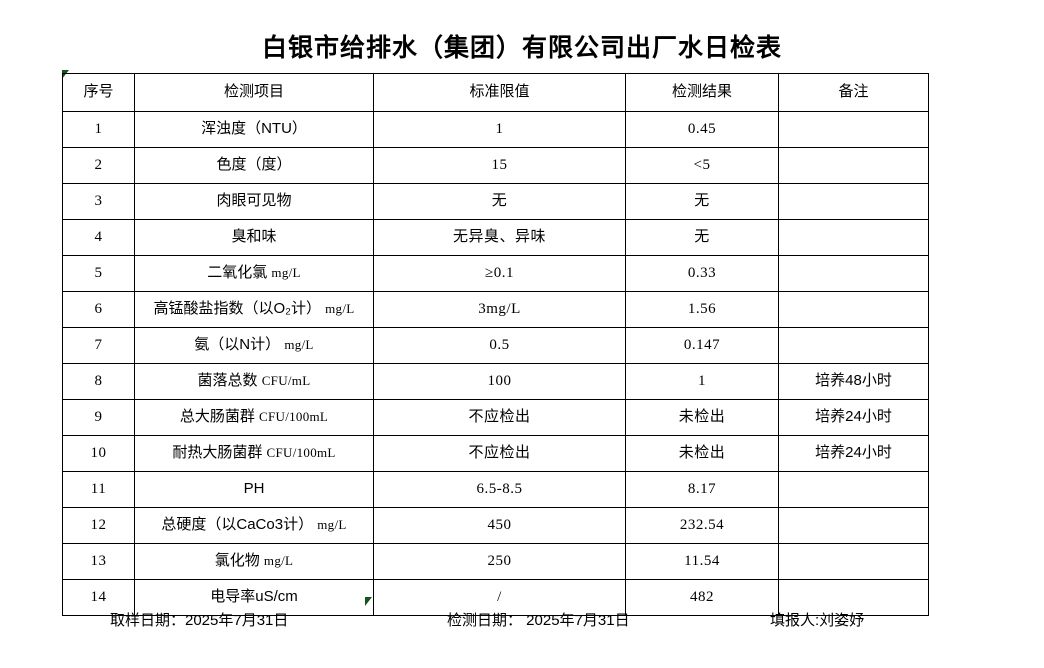 The height and width of the screenshot is (668, 1044). What do you see at coordinates (98, 561) in the screenshot?
I see `cell-no: 13` at bounding box center [98, 561].